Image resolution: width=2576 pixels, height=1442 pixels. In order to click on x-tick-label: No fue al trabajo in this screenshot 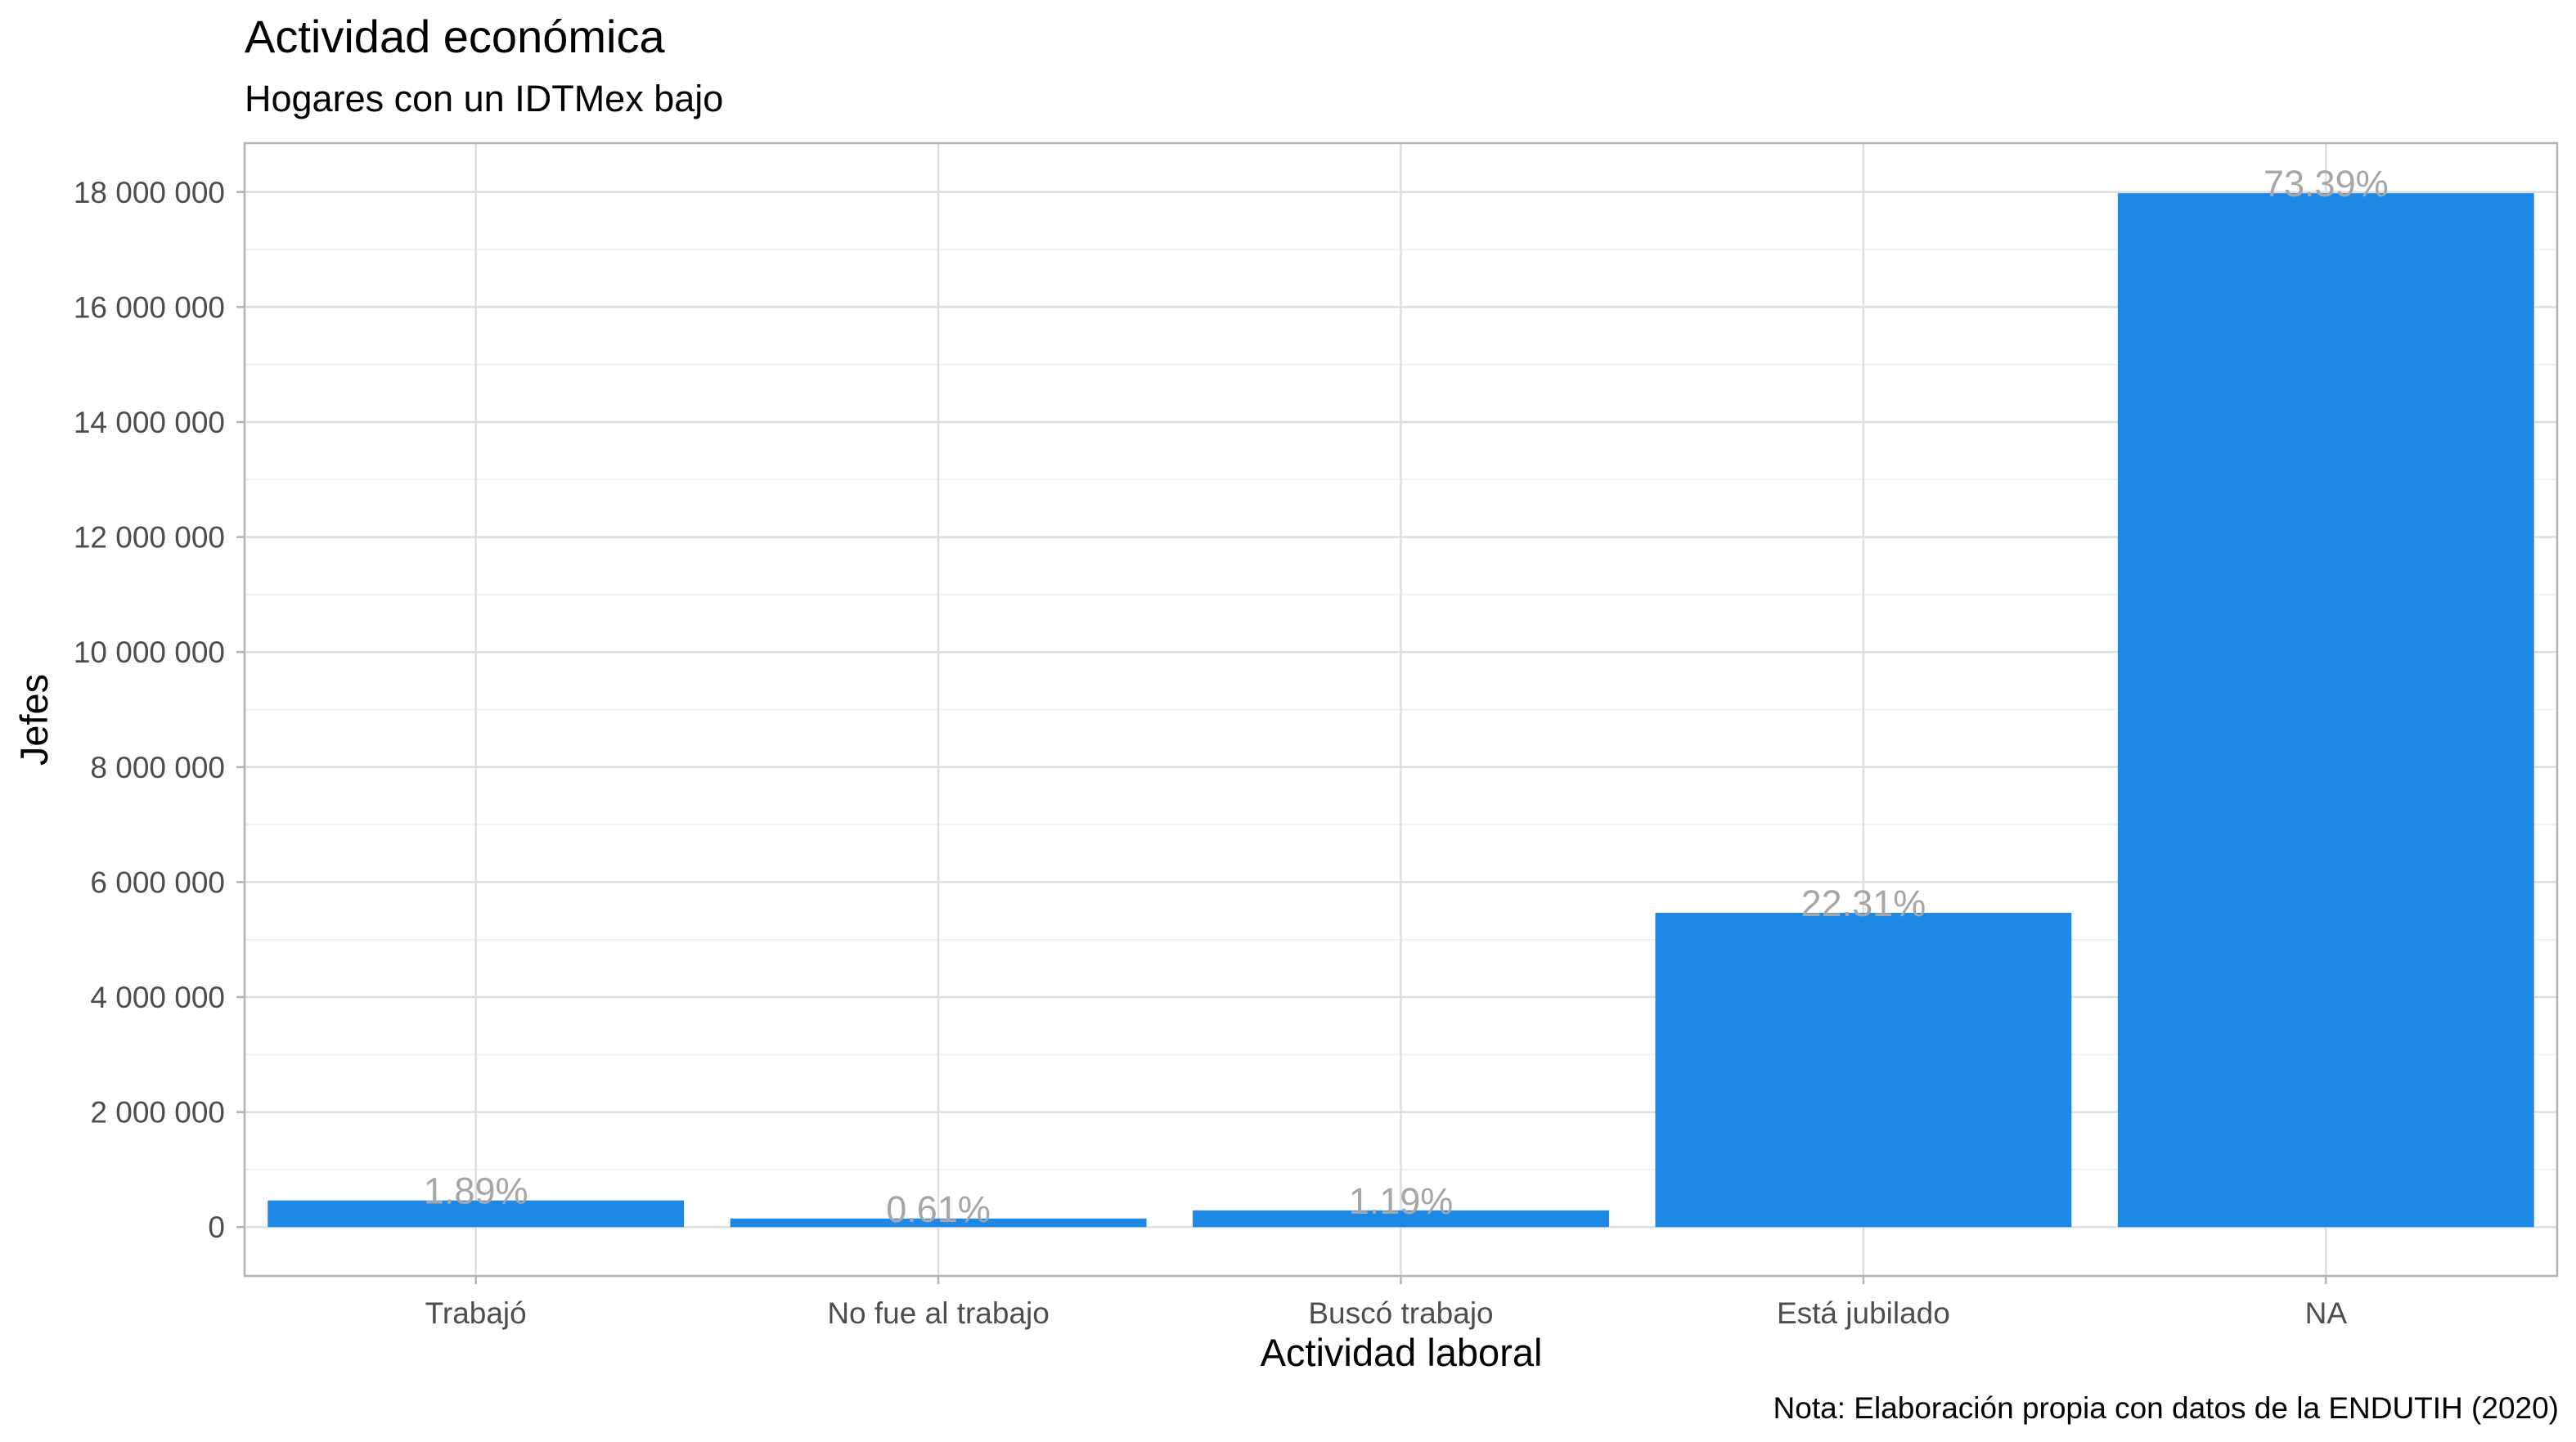, I will do `click(939, 1313)`.